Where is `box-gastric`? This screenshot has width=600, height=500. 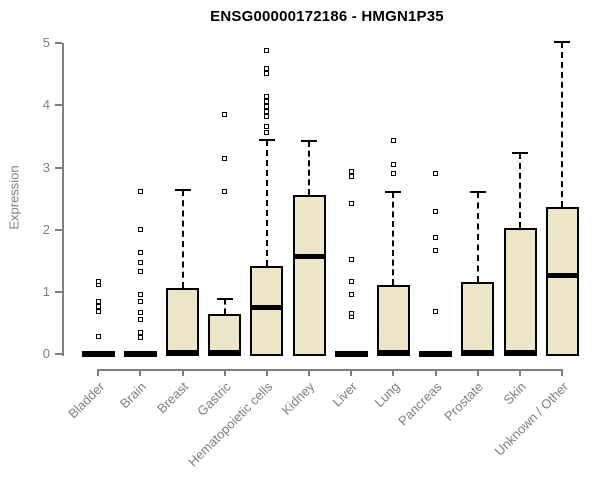 box-gastric is located at coordinates (225, 335).